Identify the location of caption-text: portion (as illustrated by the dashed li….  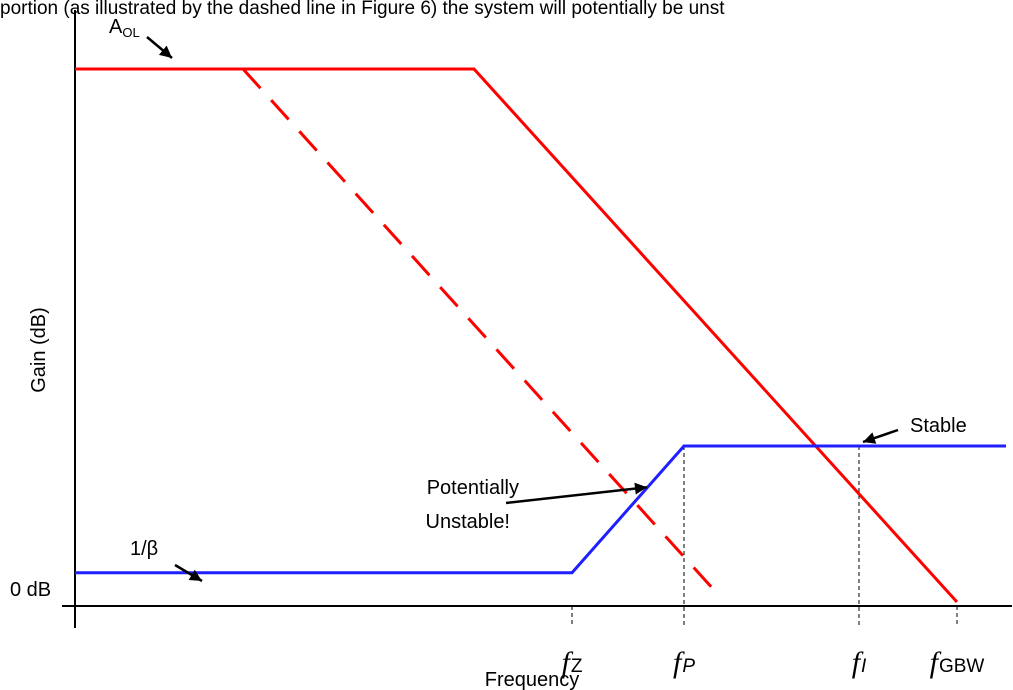
(362, 9).